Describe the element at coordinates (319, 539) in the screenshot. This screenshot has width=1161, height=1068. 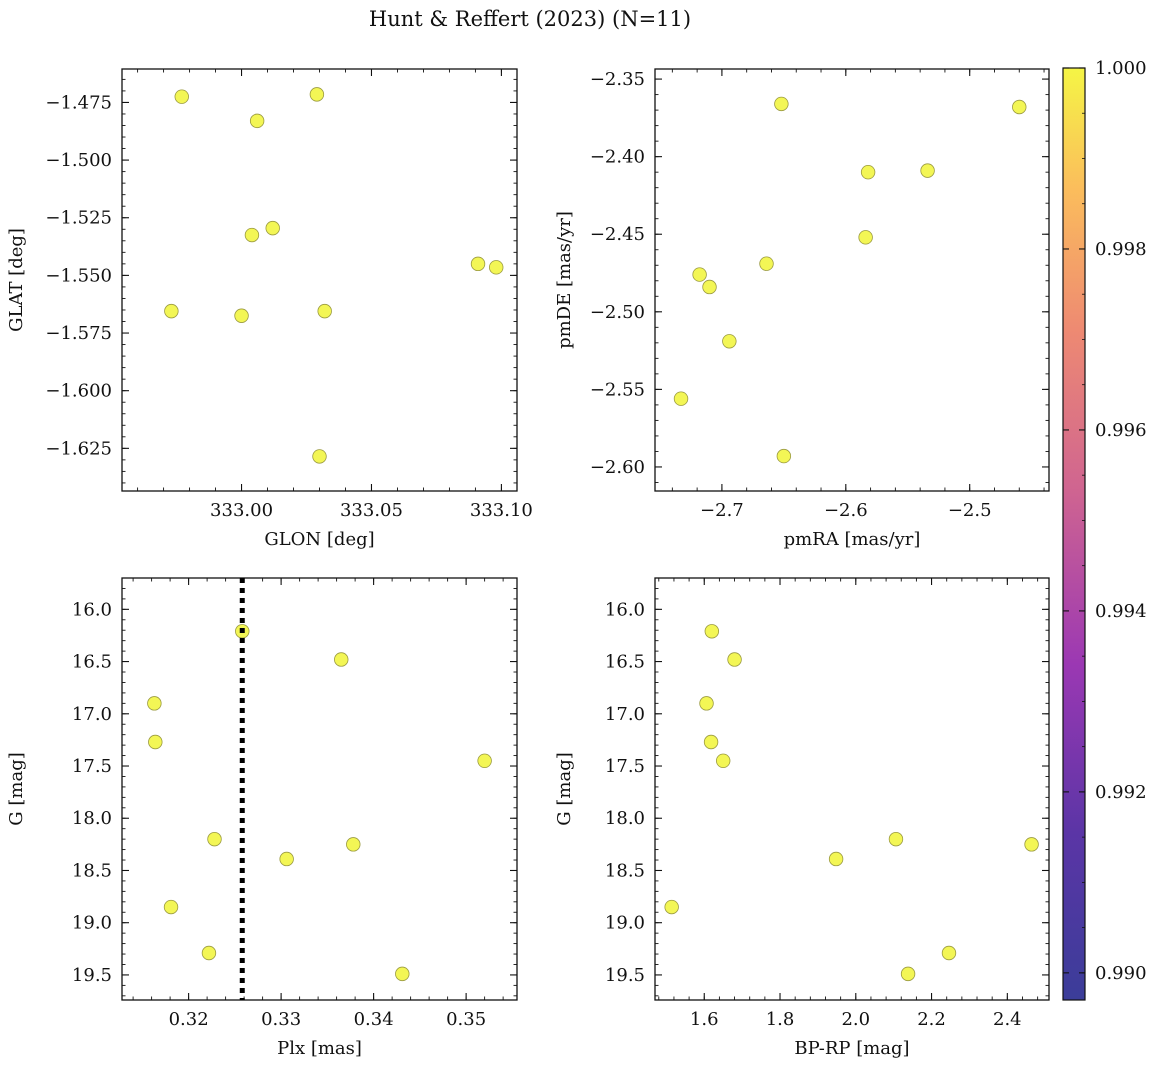
I see `x-axis-label: GLON [deg]` at that location.